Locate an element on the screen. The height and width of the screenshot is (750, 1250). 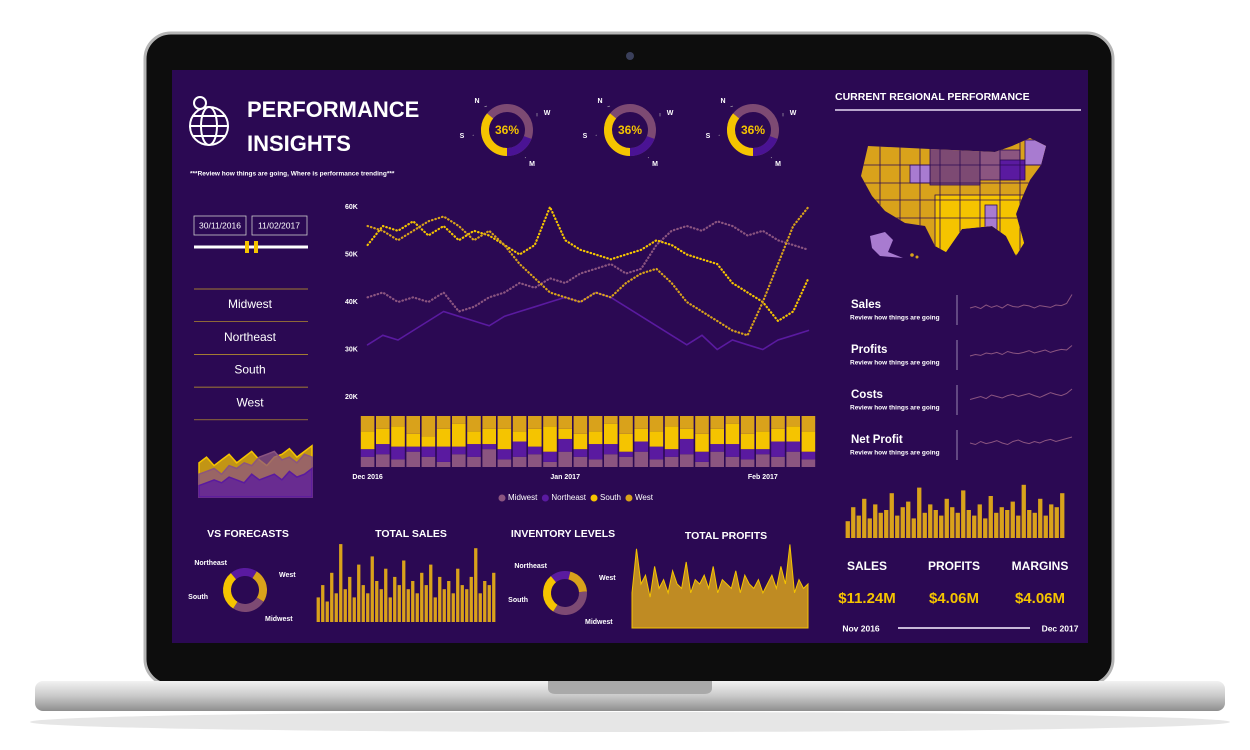
date-end: 11/02/2017 is located at coordinates (279, 225).